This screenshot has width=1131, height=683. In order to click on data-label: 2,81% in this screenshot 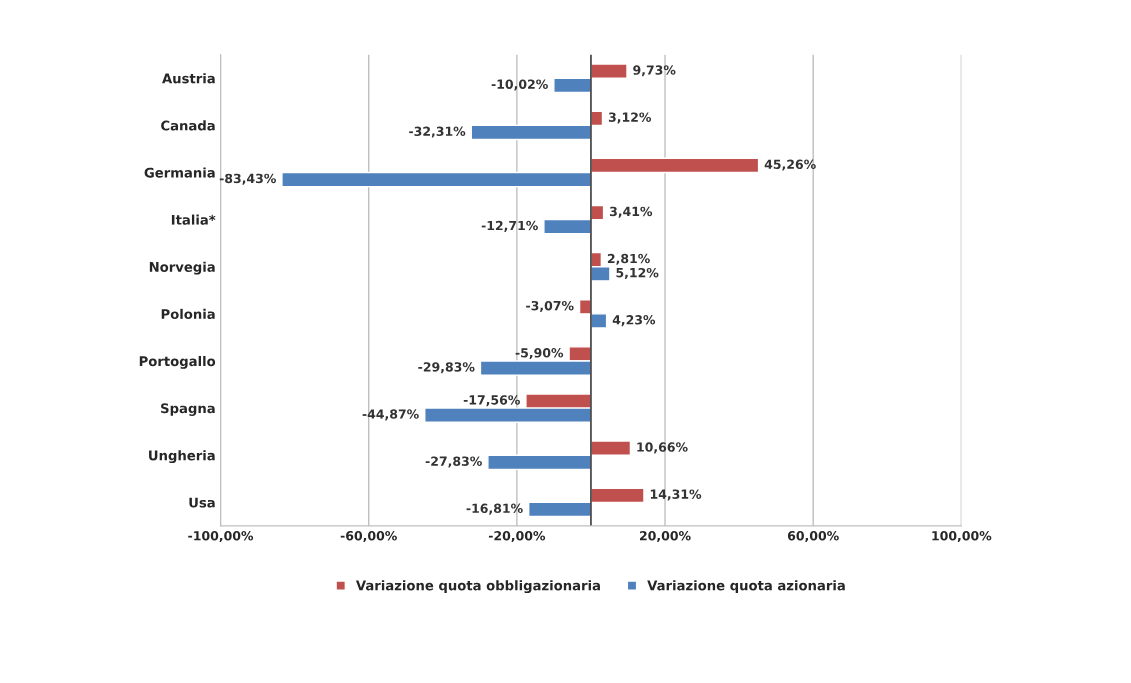, I will do `click(628, 259)`.